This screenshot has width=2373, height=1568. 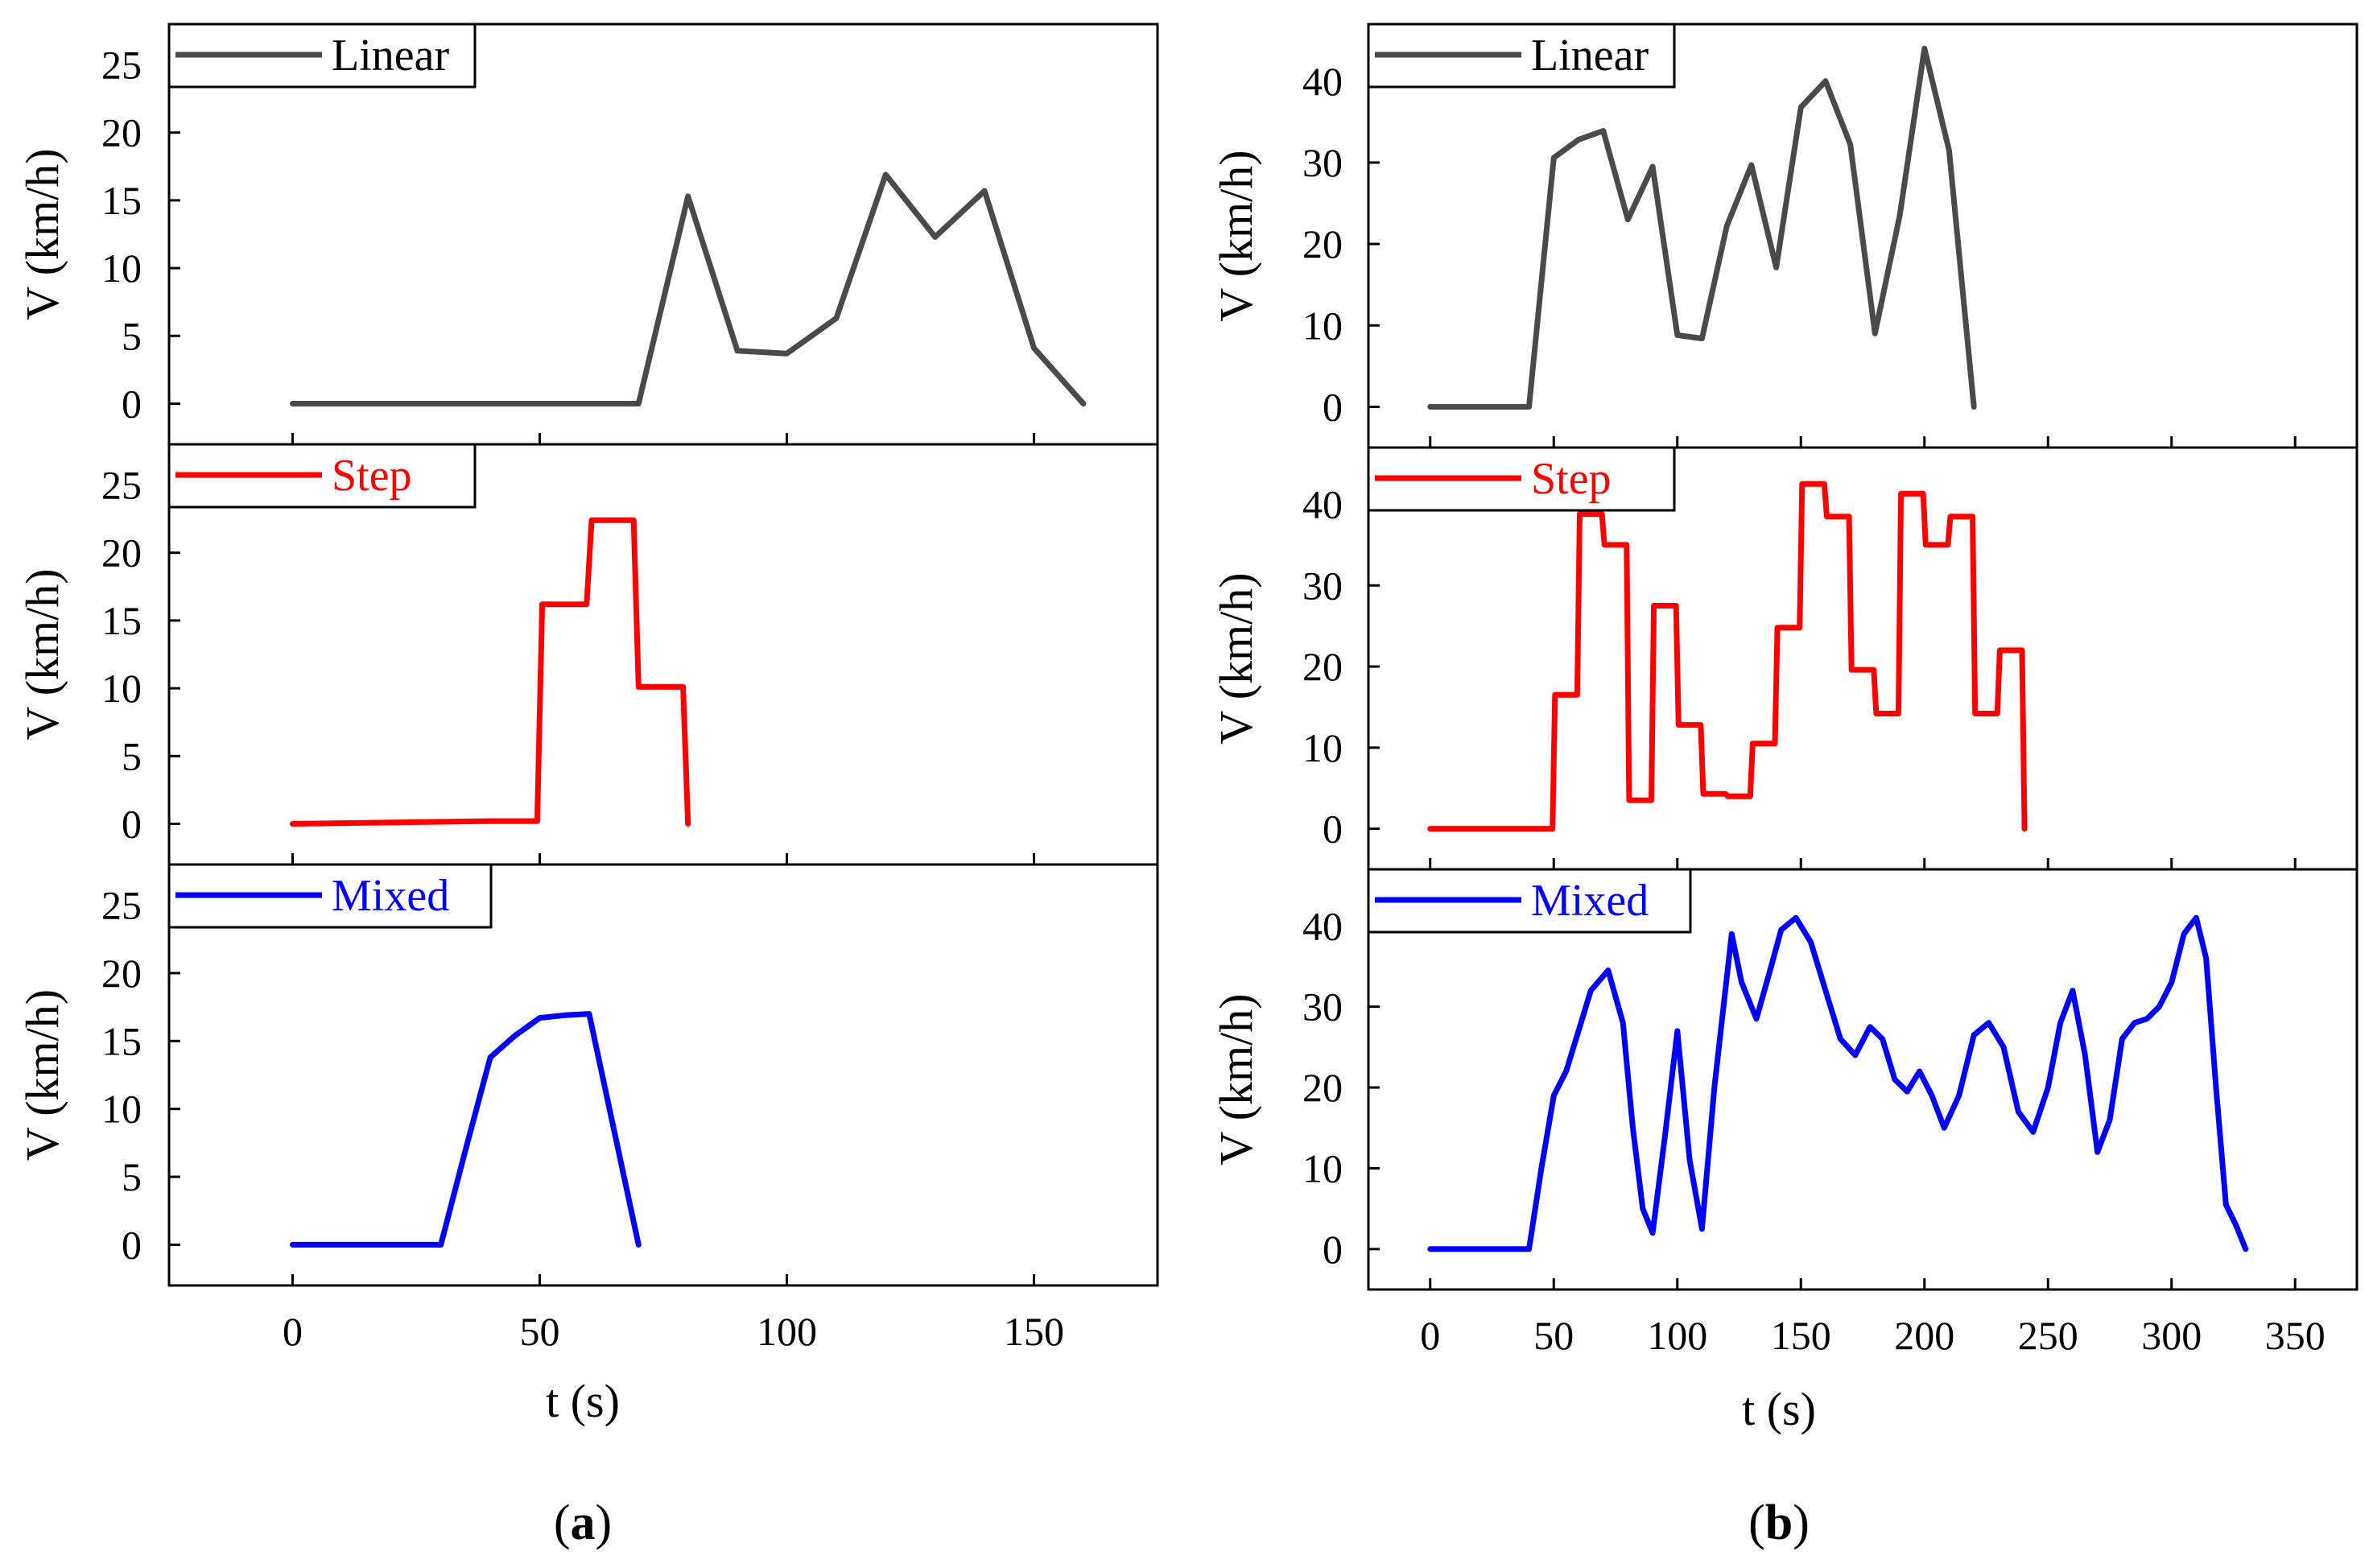 I want to click on subplot-b-mixed: 0 10 20 30 40 V (km/h) Mixed, so click(x=1784, y=1079).